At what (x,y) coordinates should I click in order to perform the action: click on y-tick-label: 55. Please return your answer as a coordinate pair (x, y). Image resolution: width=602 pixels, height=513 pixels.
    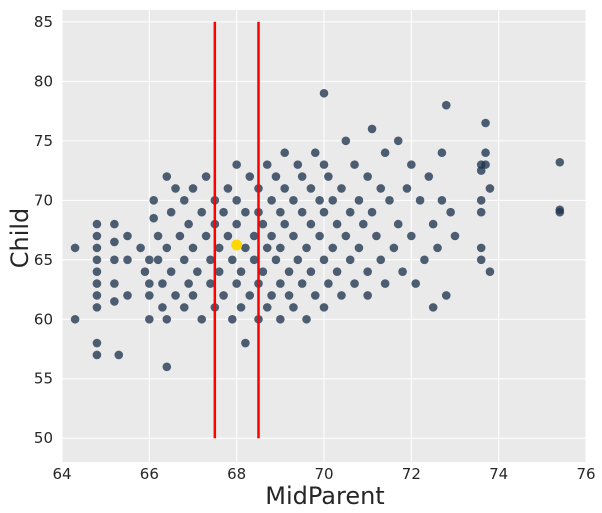
    Looking at the image, I should click on (43, 379).